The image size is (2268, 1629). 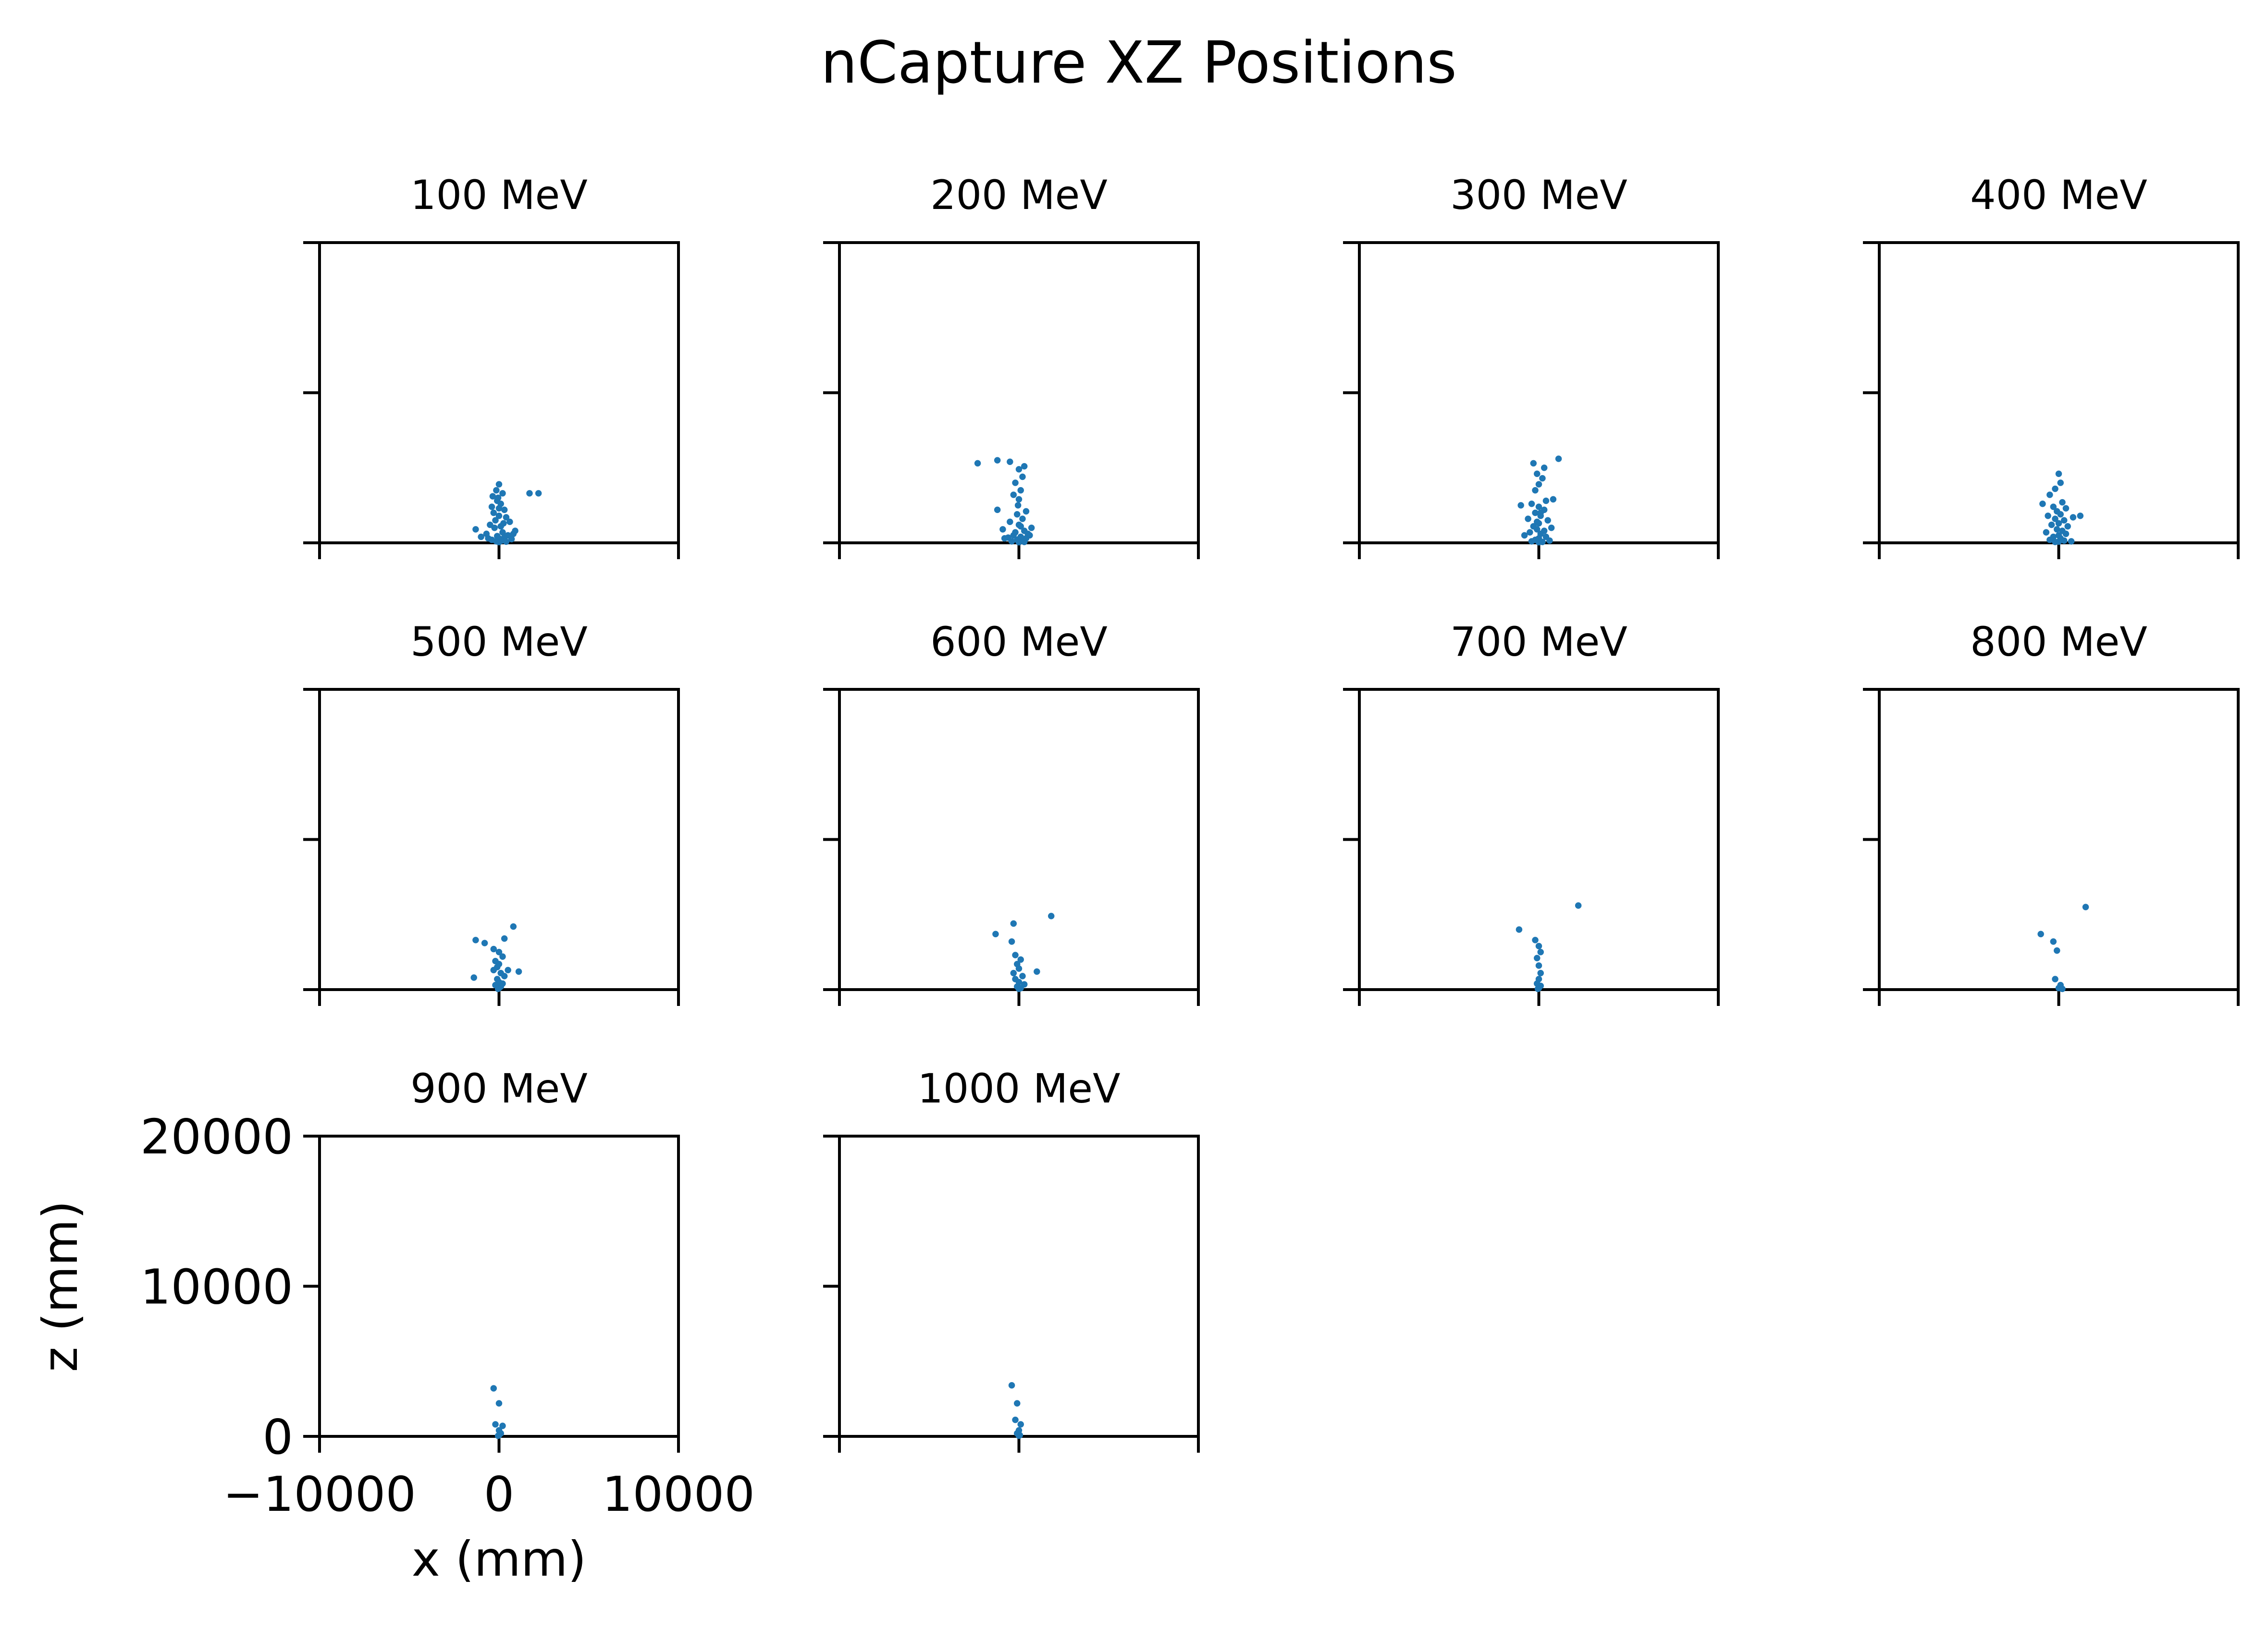 I want to click on subplot-title: 400 MeV, so click(x=2058, y=195).